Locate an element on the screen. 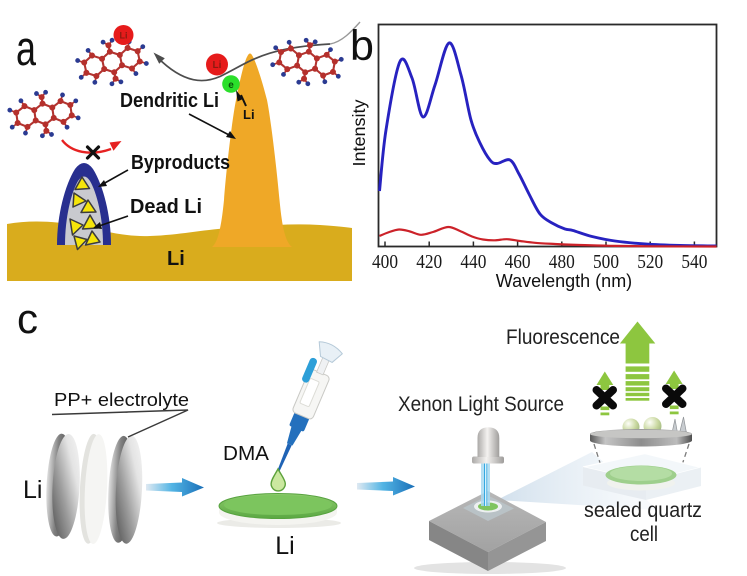  svg-text: 520 is located at coordinates (650, 262).